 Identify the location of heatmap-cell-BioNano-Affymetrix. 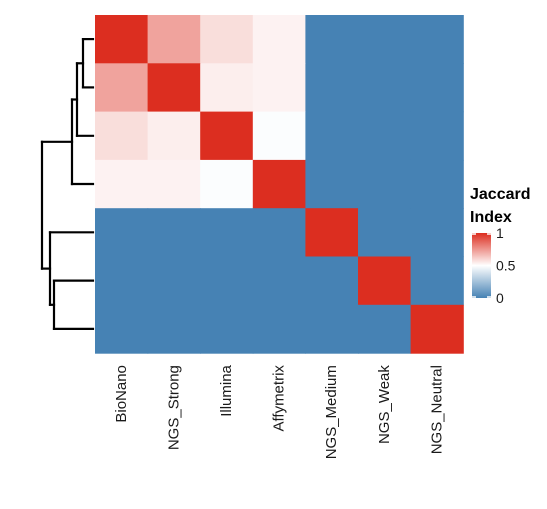
(279, 39).